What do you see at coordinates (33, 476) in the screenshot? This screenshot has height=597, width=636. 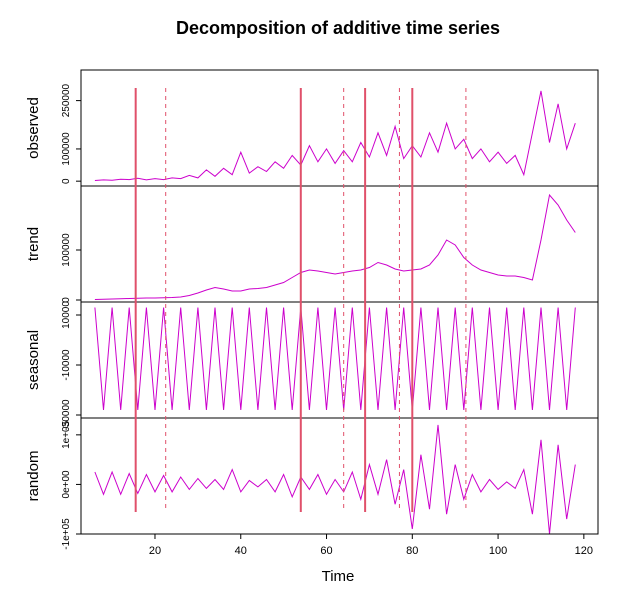 I see `y-axis-label: random` at bounding box center [33, 476].